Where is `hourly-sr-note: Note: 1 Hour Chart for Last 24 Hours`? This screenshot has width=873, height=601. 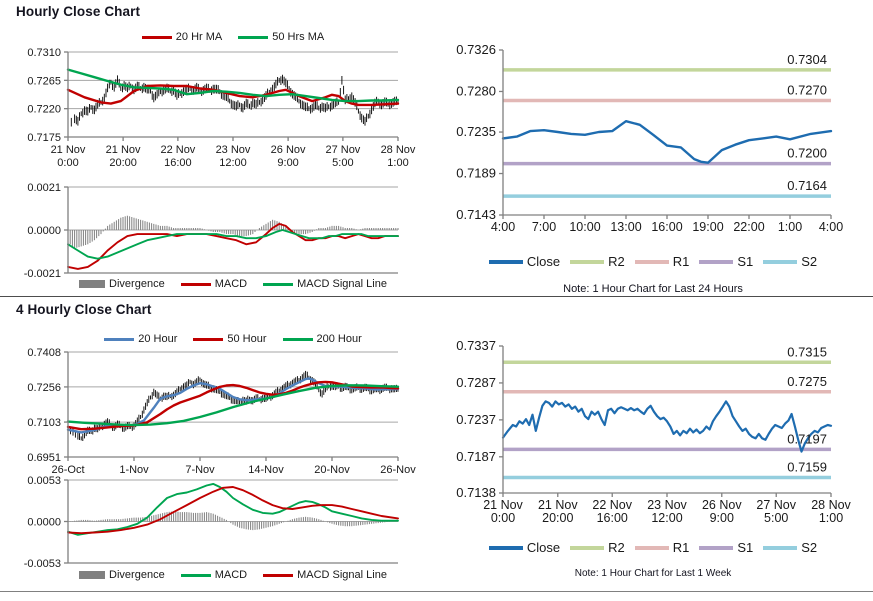 hourly-sr-note: Note: 1 Hour Chart for Last 24 Hours is located at coordinates (653, 289).